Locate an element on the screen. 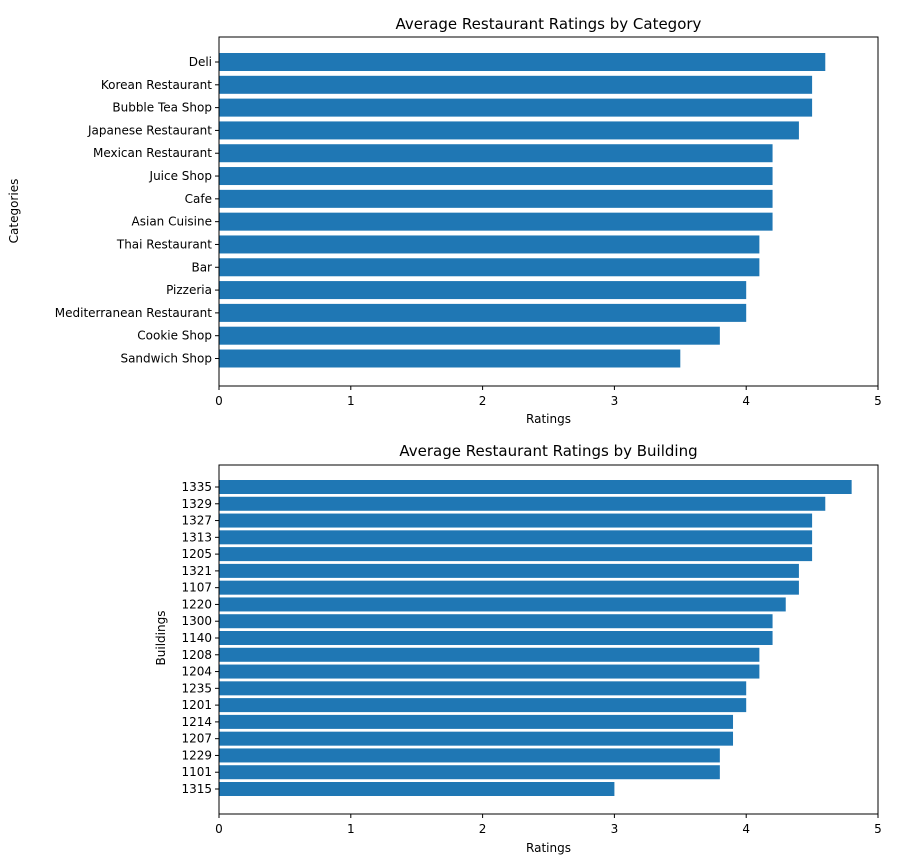 This screenshot has height=859, width=910. category-y-tick-label: Deli is located at coordinates (200, 62).